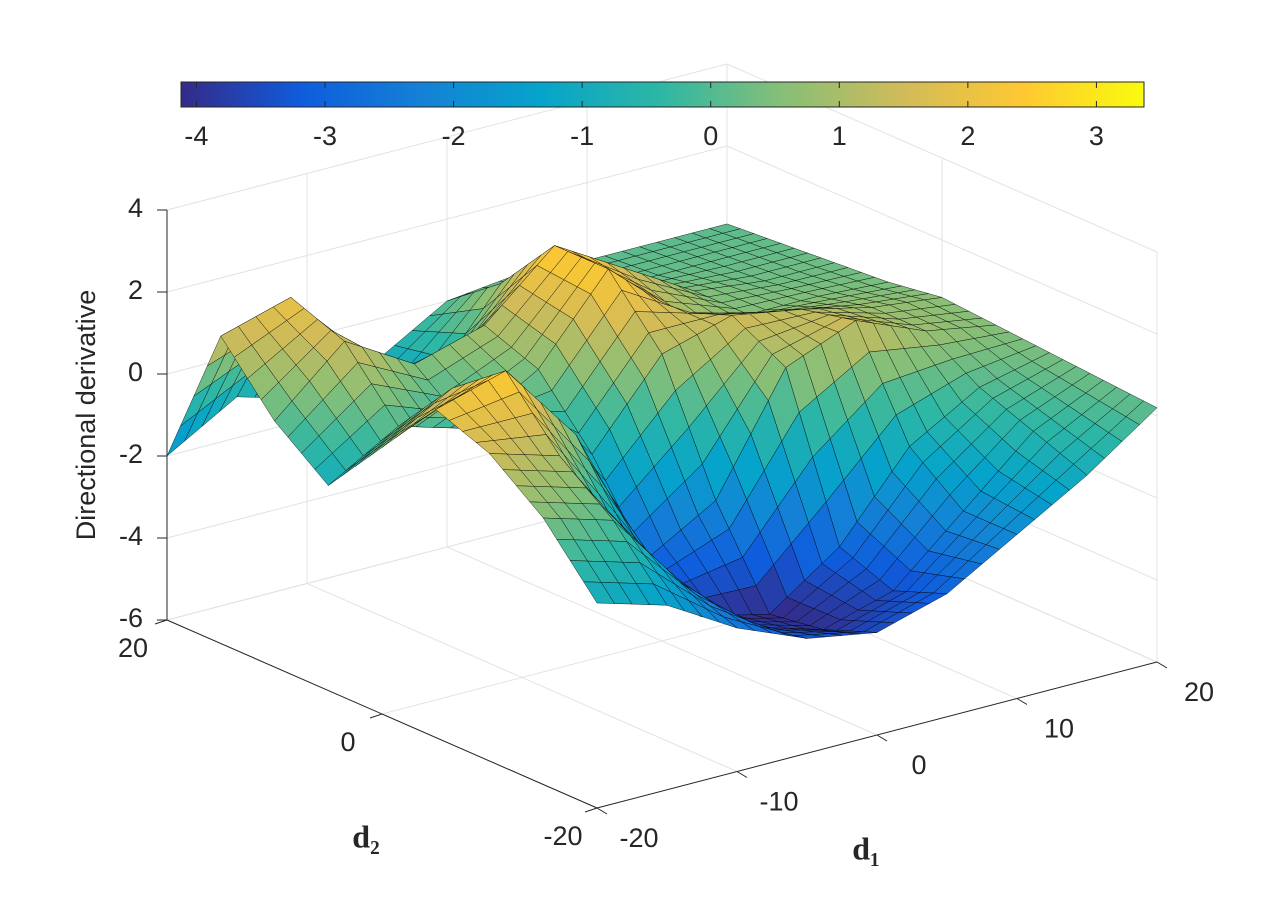 This screenshot has height=907, width=1280. I want to click on colorbar-tick-label: 3, so click(1096, 136).